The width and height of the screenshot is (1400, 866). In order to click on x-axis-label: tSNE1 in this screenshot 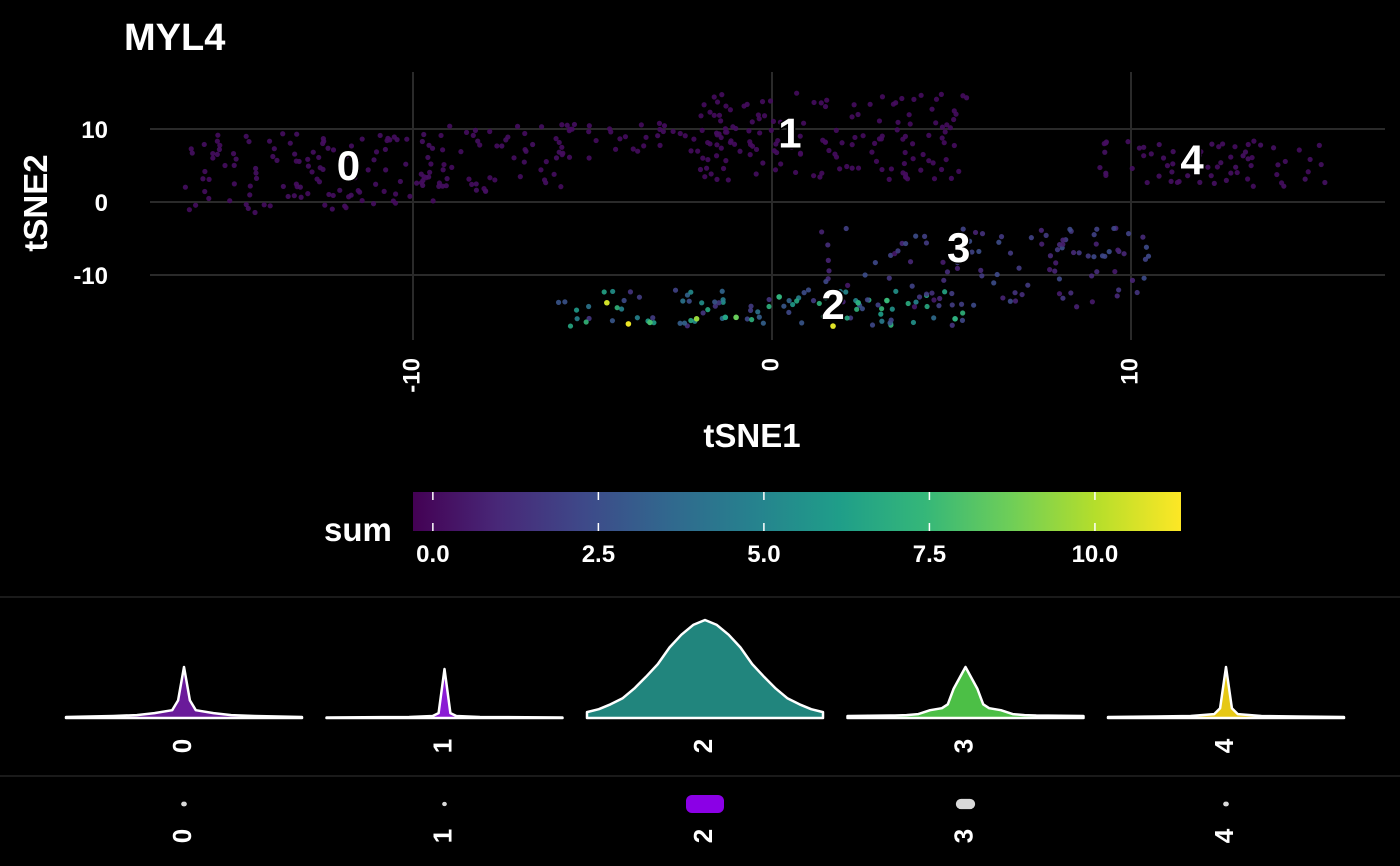, I will do `click(751, 435)`.